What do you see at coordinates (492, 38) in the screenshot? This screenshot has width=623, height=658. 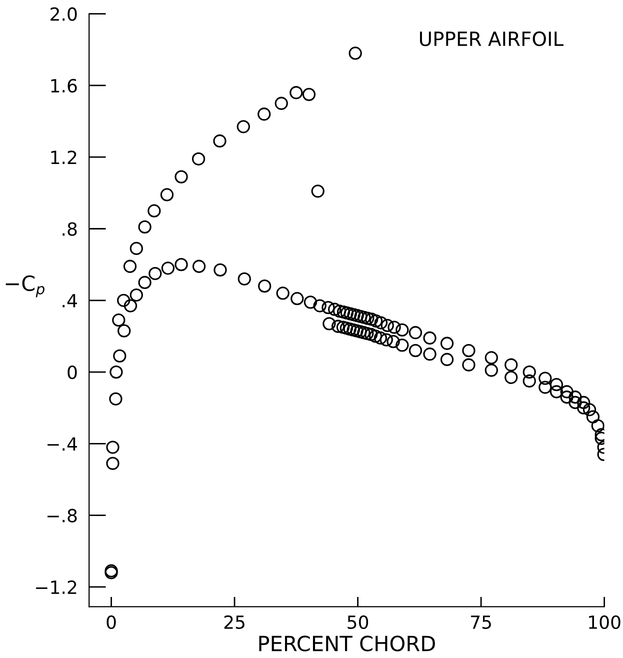 I see `annotation: UPPER AIRFOIL` at bounding box center [492, 38].